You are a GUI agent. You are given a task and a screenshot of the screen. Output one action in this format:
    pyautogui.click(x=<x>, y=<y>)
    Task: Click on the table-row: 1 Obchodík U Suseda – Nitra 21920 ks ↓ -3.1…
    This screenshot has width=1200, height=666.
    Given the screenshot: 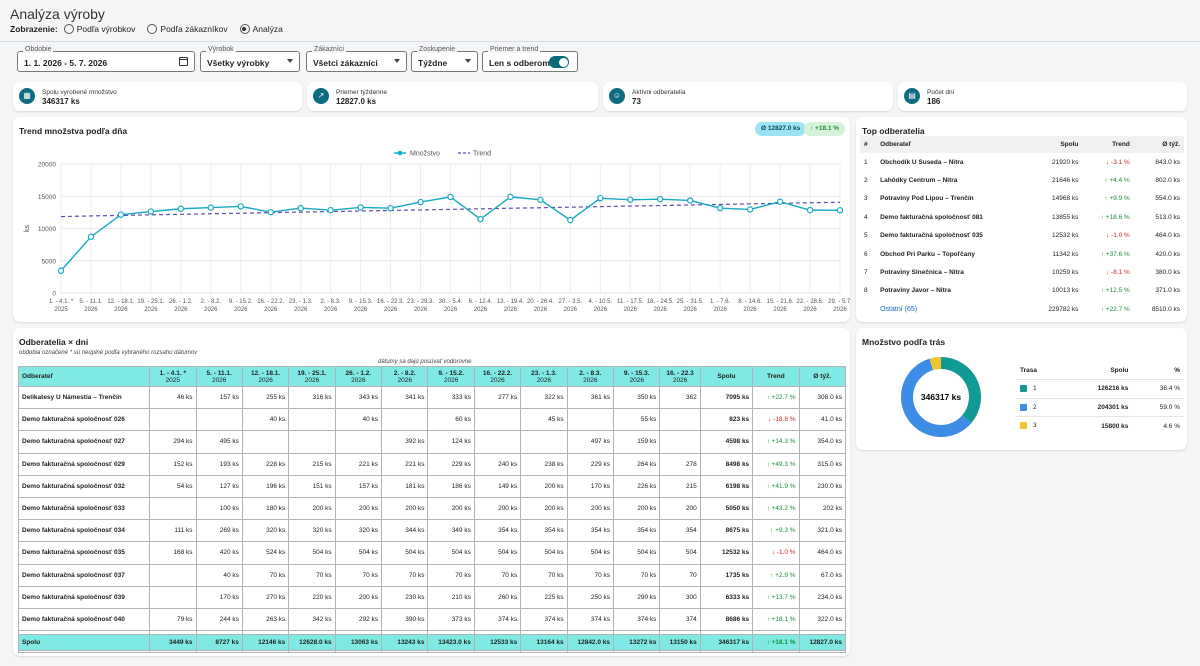 What is the action you would take?
    pyautogui.click(x=1022, y=162)
    